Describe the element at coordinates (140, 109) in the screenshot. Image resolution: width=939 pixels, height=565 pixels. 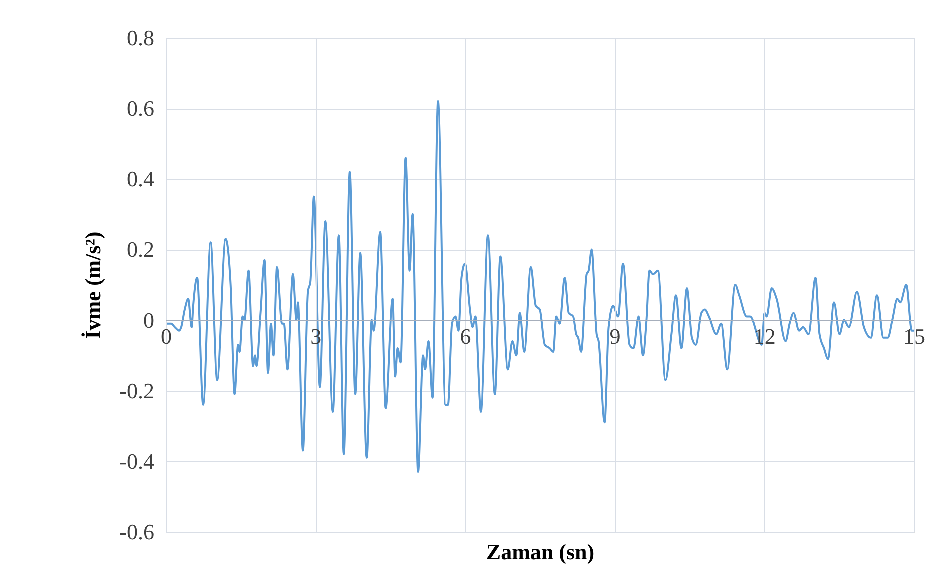
I see `y-tick-label: 0.6` at that location.